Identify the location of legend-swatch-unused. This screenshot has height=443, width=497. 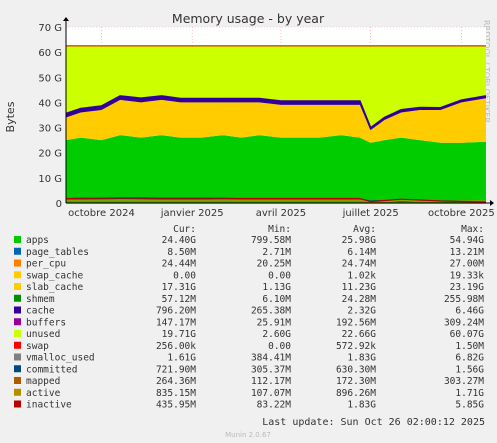
(17, 333).